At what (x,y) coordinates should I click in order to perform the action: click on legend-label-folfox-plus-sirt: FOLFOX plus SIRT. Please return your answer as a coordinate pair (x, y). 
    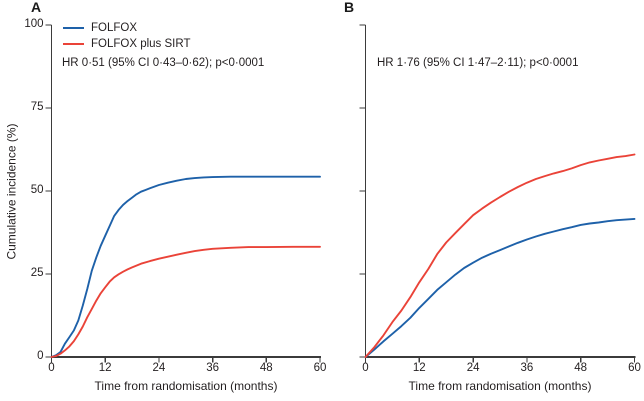
    Looking at the image, I should click on (141, 44).